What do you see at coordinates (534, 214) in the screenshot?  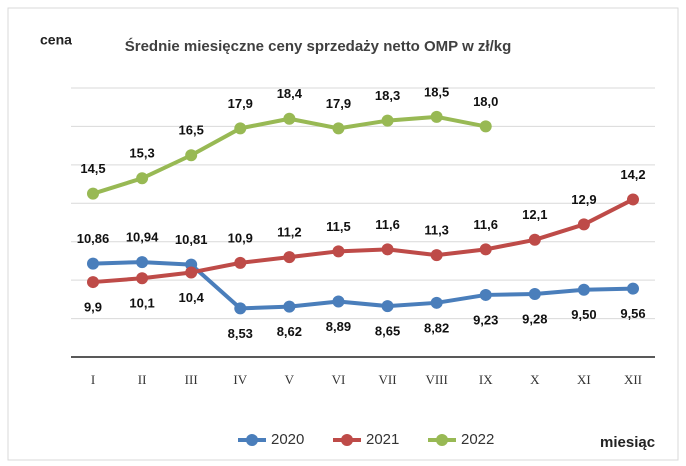 I see `data-label: 12,1` at bounding box center [534, 214].